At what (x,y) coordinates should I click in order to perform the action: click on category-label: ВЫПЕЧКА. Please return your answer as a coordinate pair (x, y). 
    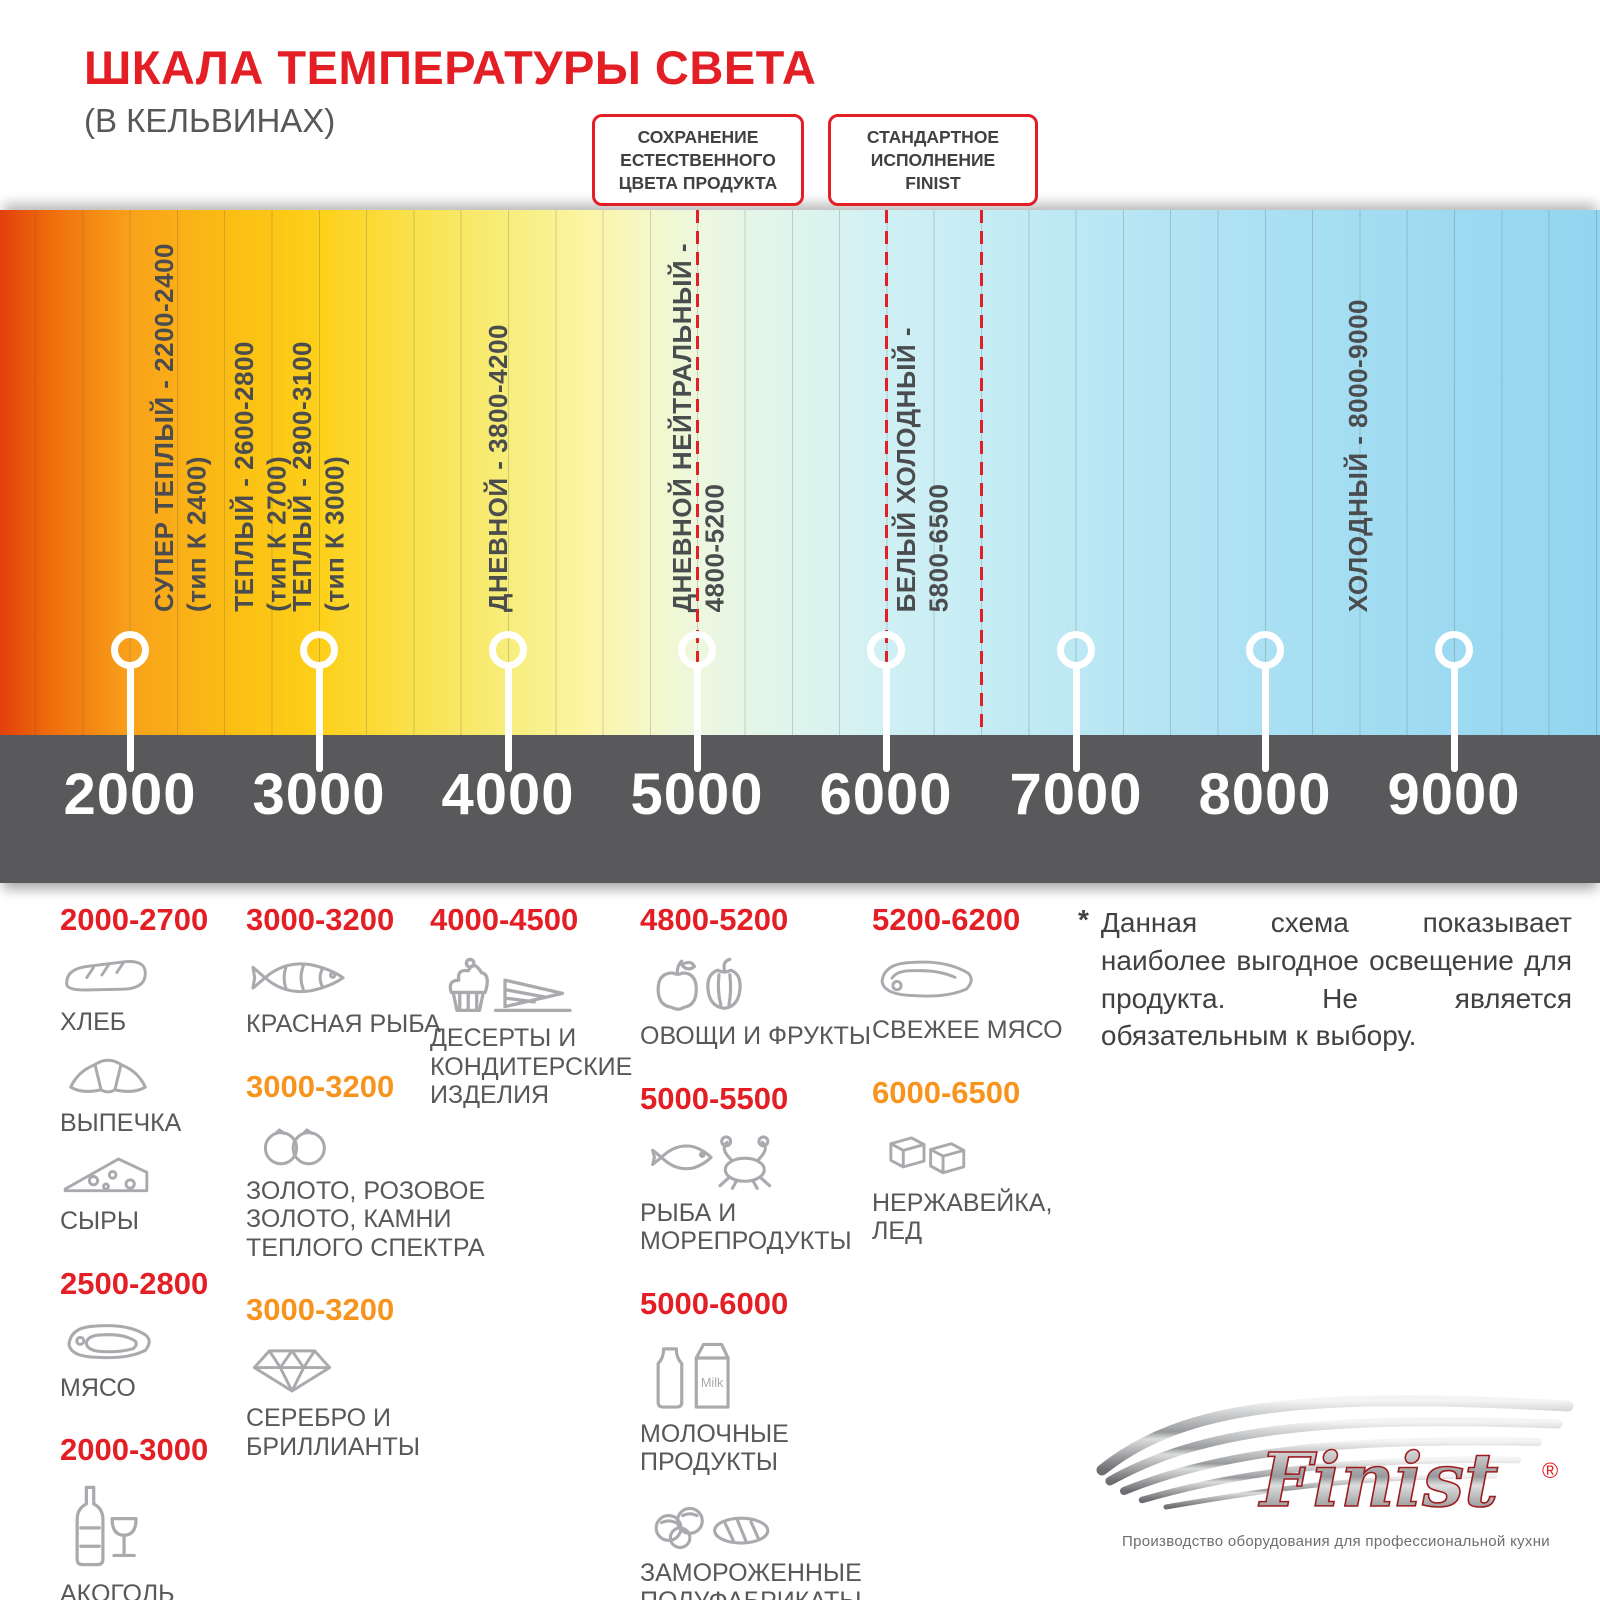
    Looking at the image, I should click on (121, 1122).